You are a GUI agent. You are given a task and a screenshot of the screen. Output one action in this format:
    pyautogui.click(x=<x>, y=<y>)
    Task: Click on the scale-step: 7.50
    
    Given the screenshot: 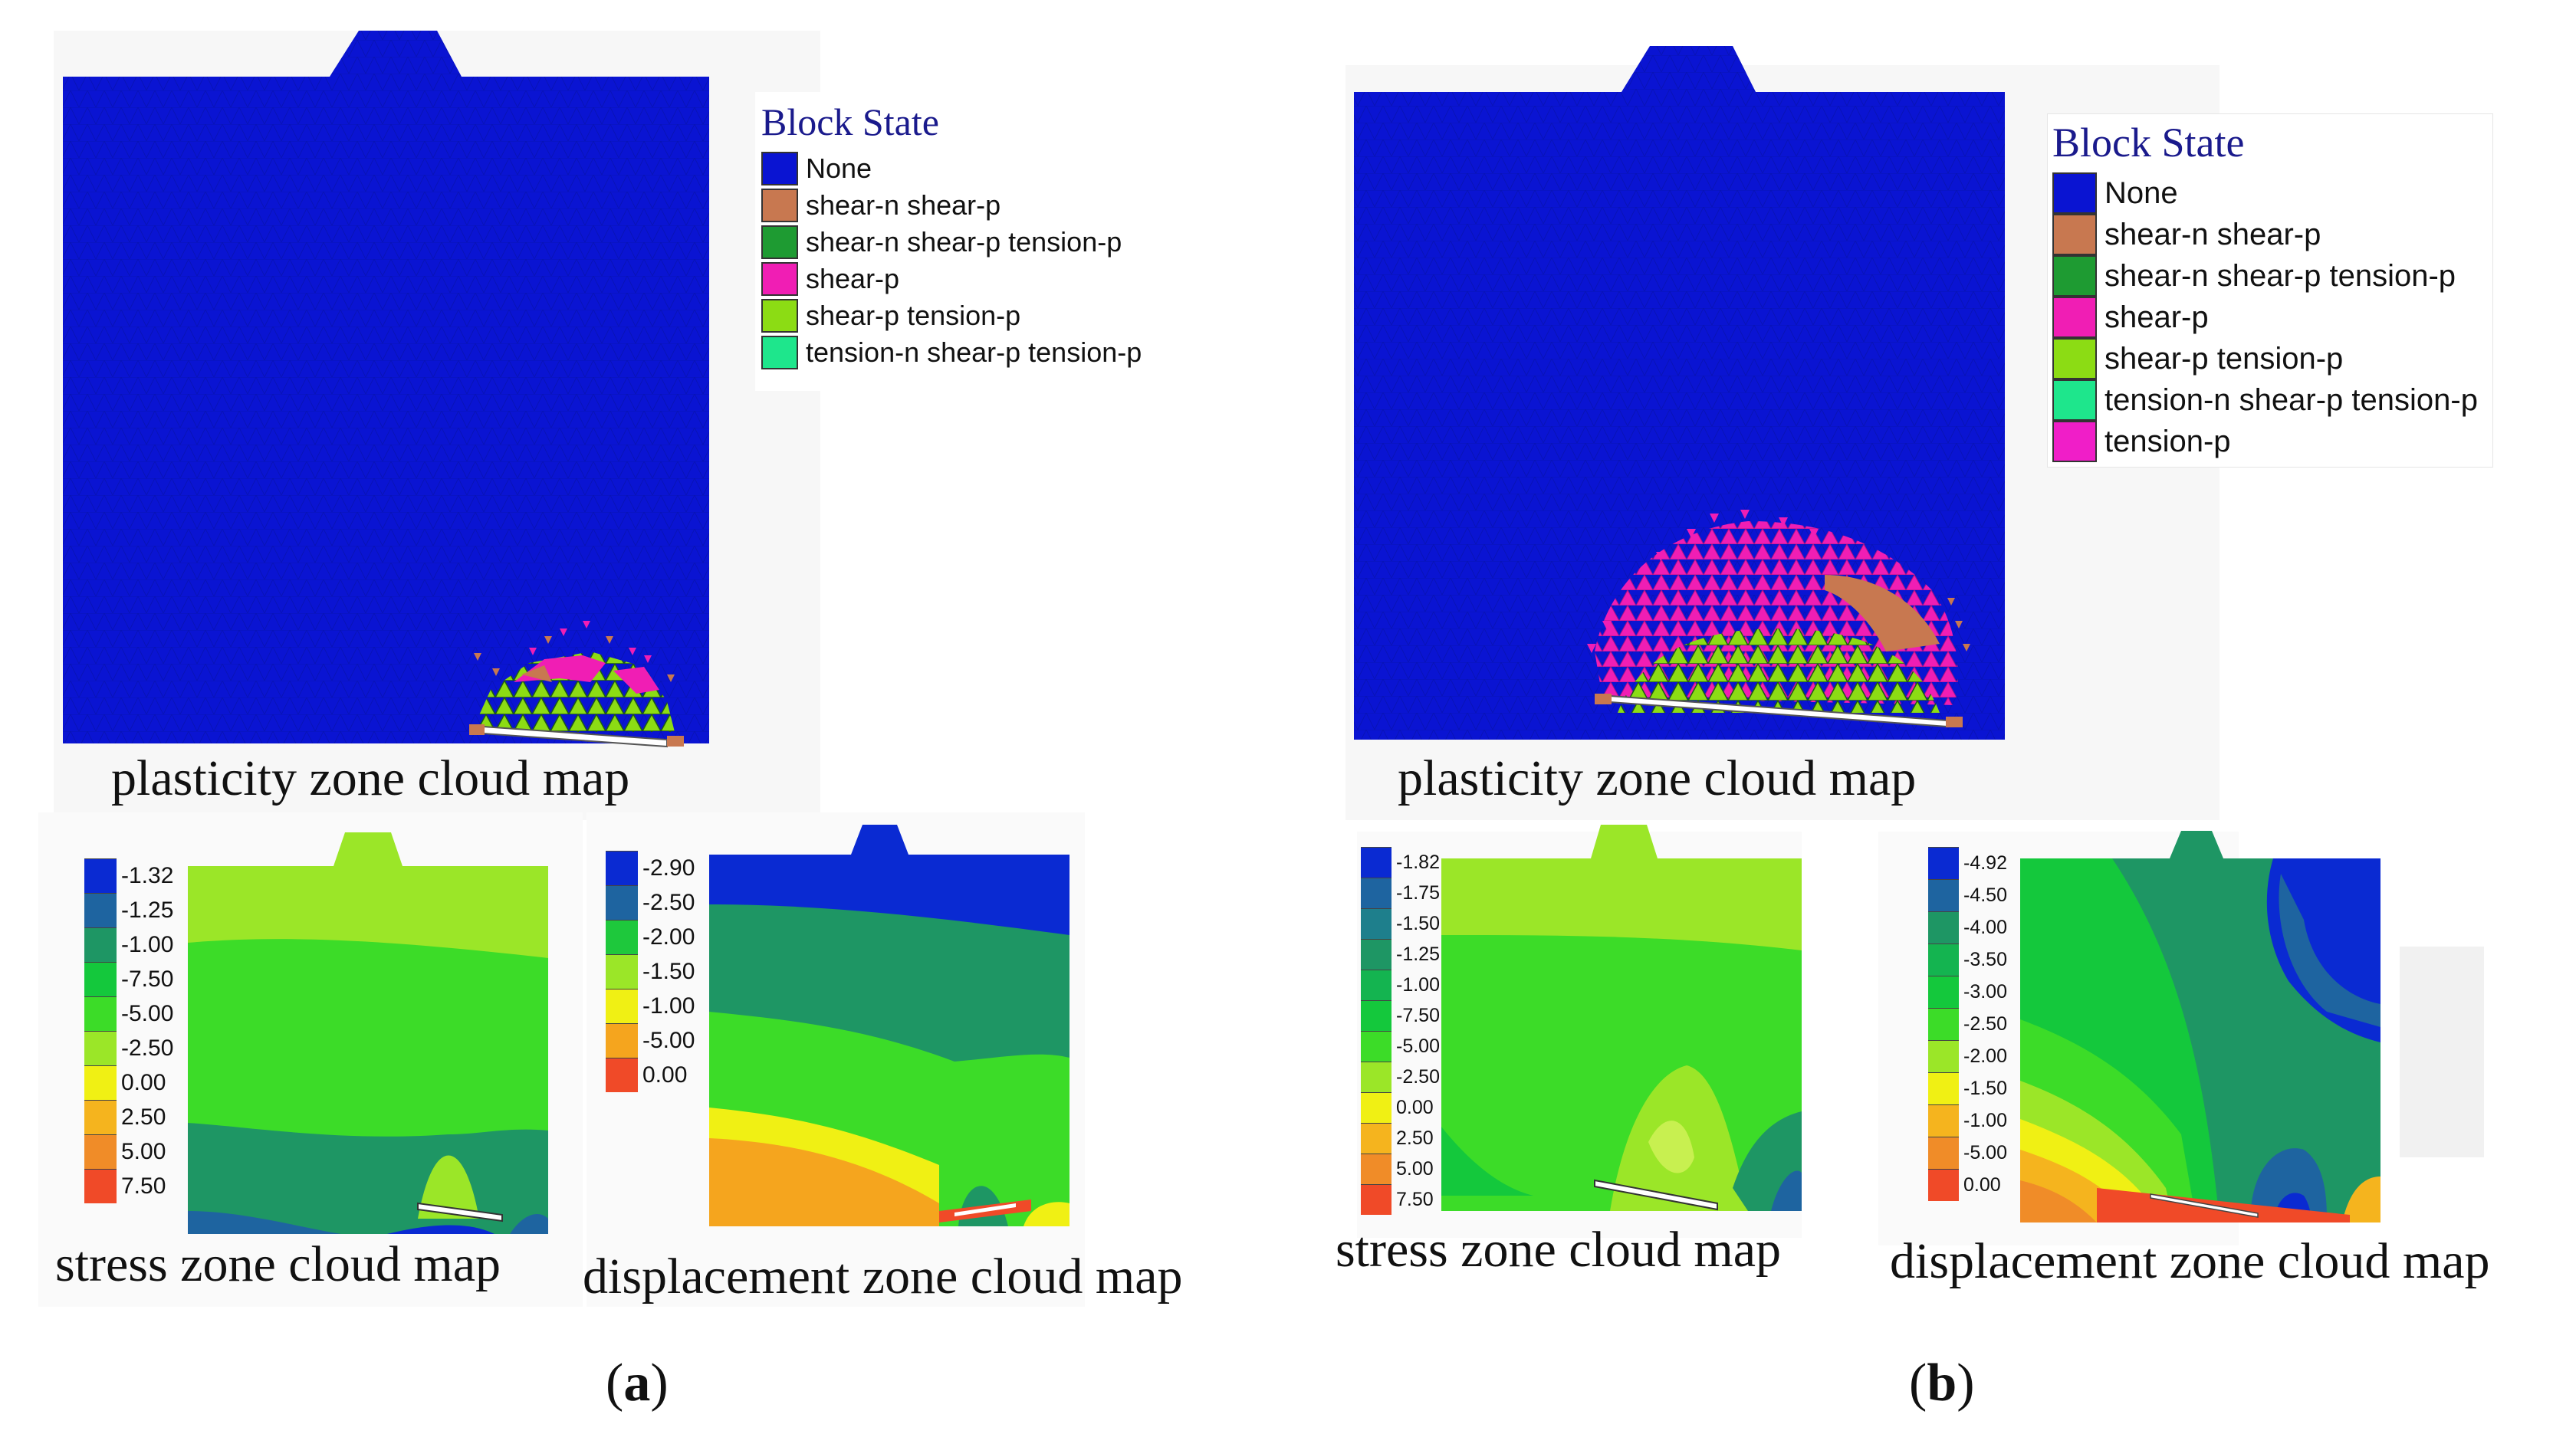 What is the action you would take?
    pyautogui.click(x=1401, y=1200)
    